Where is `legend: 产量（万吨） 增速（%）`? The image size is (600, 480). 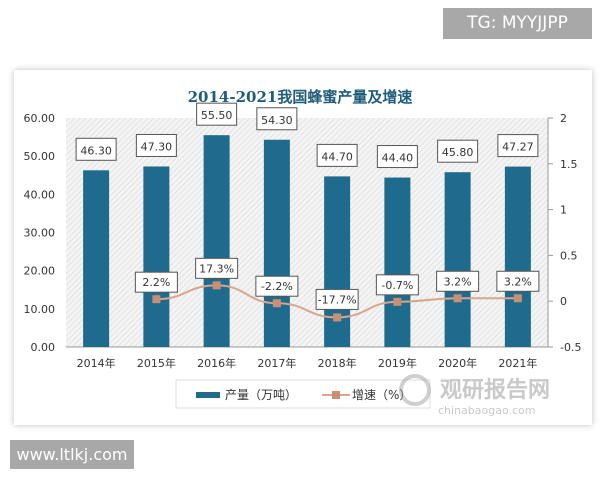
legend: 产量（万吨） 增速（%） is located at coordinates (303, 394).